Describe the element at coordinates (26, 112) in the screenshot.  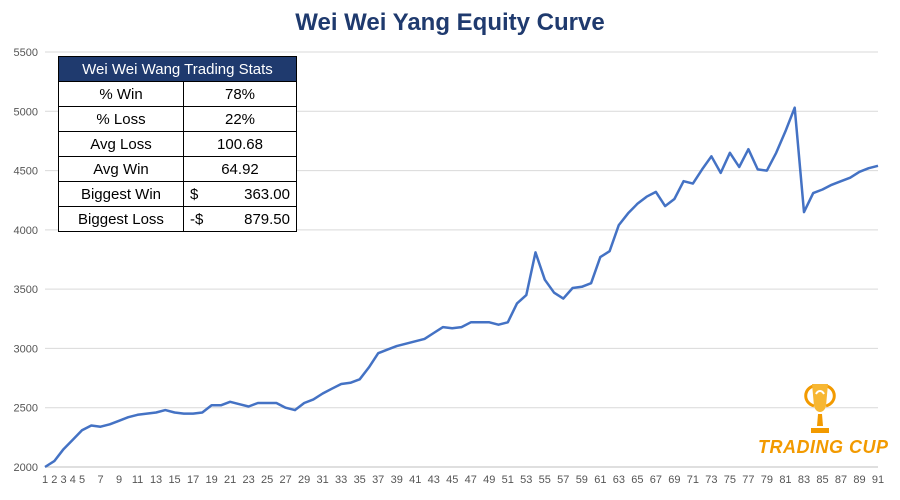
I see `y-tick-label: 5000` at that location.